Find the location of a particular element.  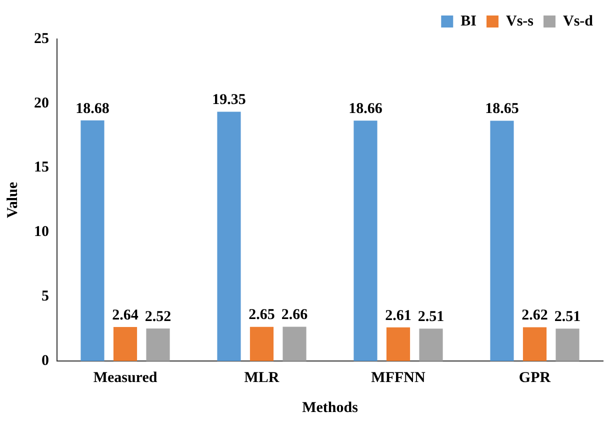

data-label: 2.61 is located at coordinates (398, 316).